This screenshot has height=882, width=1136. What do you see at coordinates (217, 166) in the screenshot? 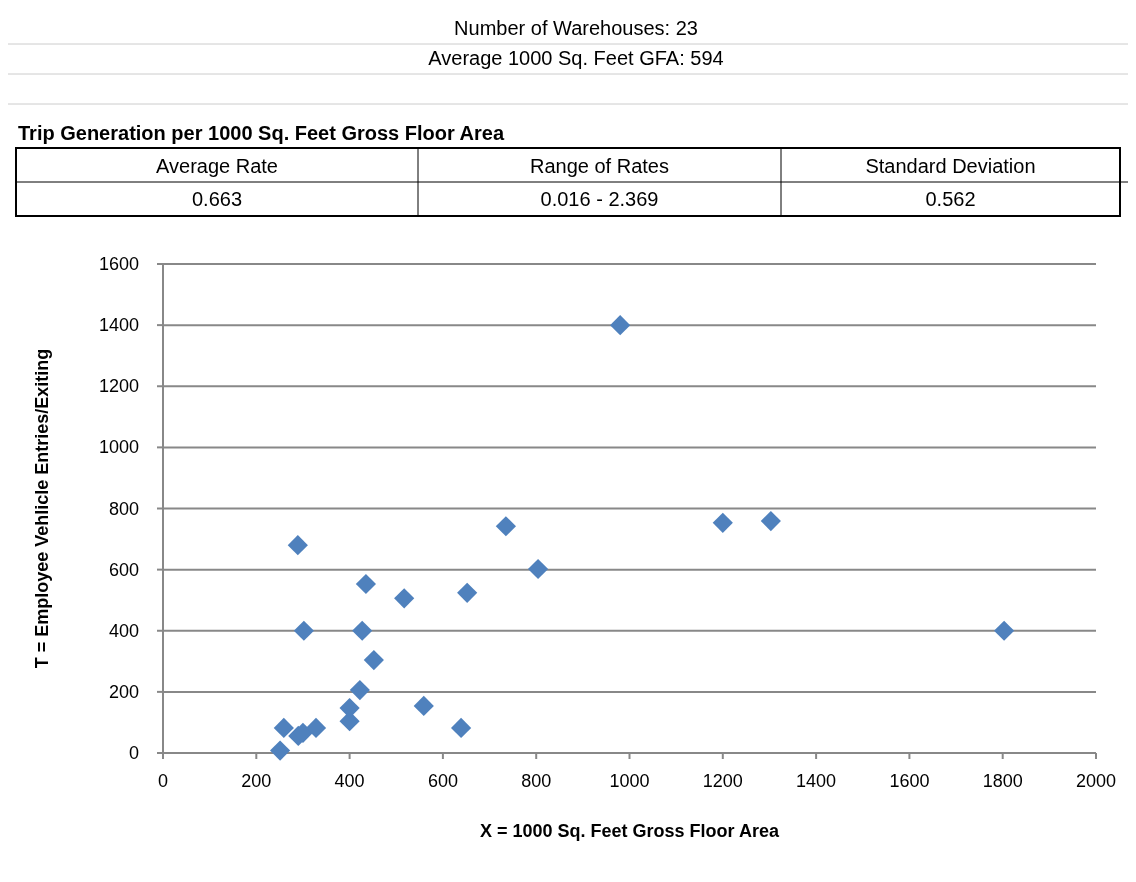
I see `text: Average Rate` at bounding box center [217, 166].